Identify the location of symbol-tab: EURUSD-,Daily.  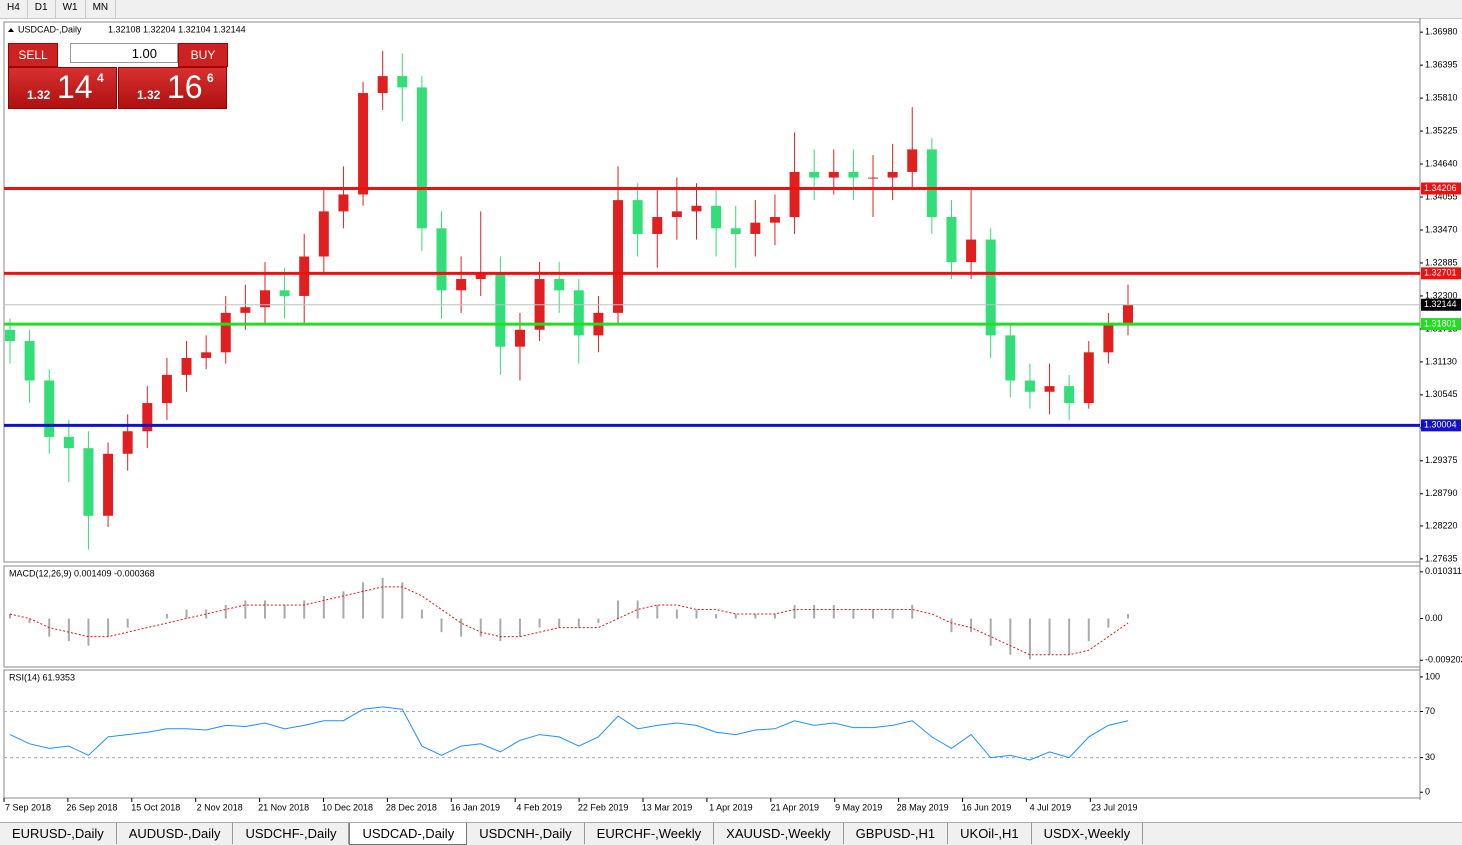
(58, 833).